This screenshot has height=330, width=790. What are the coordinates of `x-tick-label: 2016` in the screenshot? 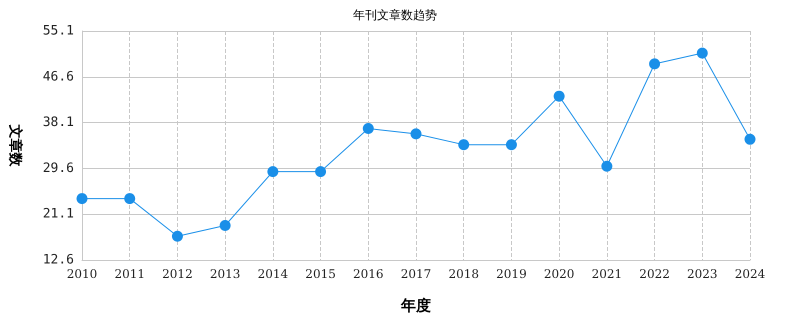 It's located at (368, 274).